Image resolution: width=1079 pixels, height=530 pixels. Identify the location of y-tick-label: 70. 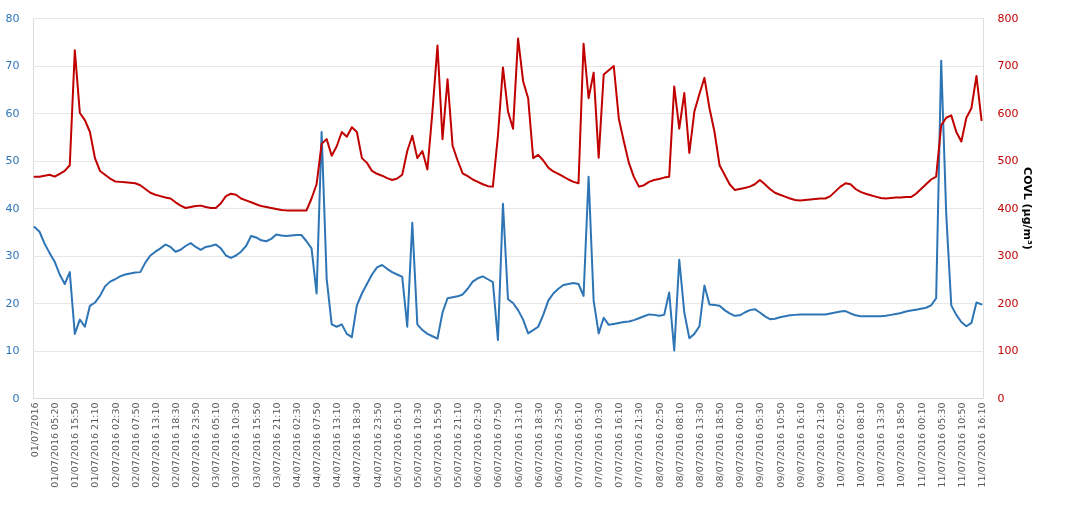
(12, 65).